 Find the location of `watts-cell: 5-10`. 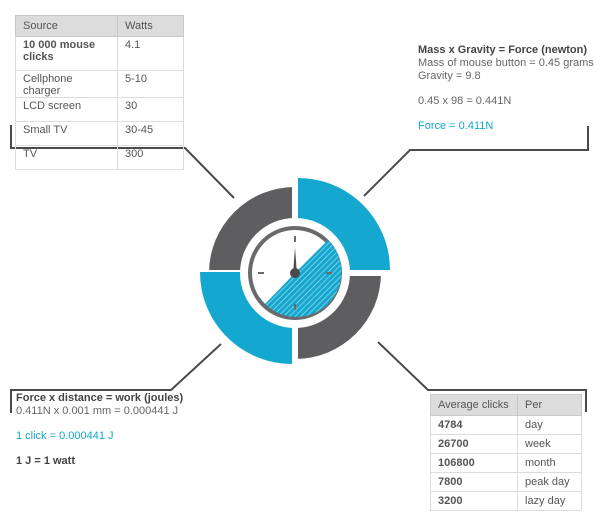

watts-cell: 5-10 is located at coordinates (150, 84).